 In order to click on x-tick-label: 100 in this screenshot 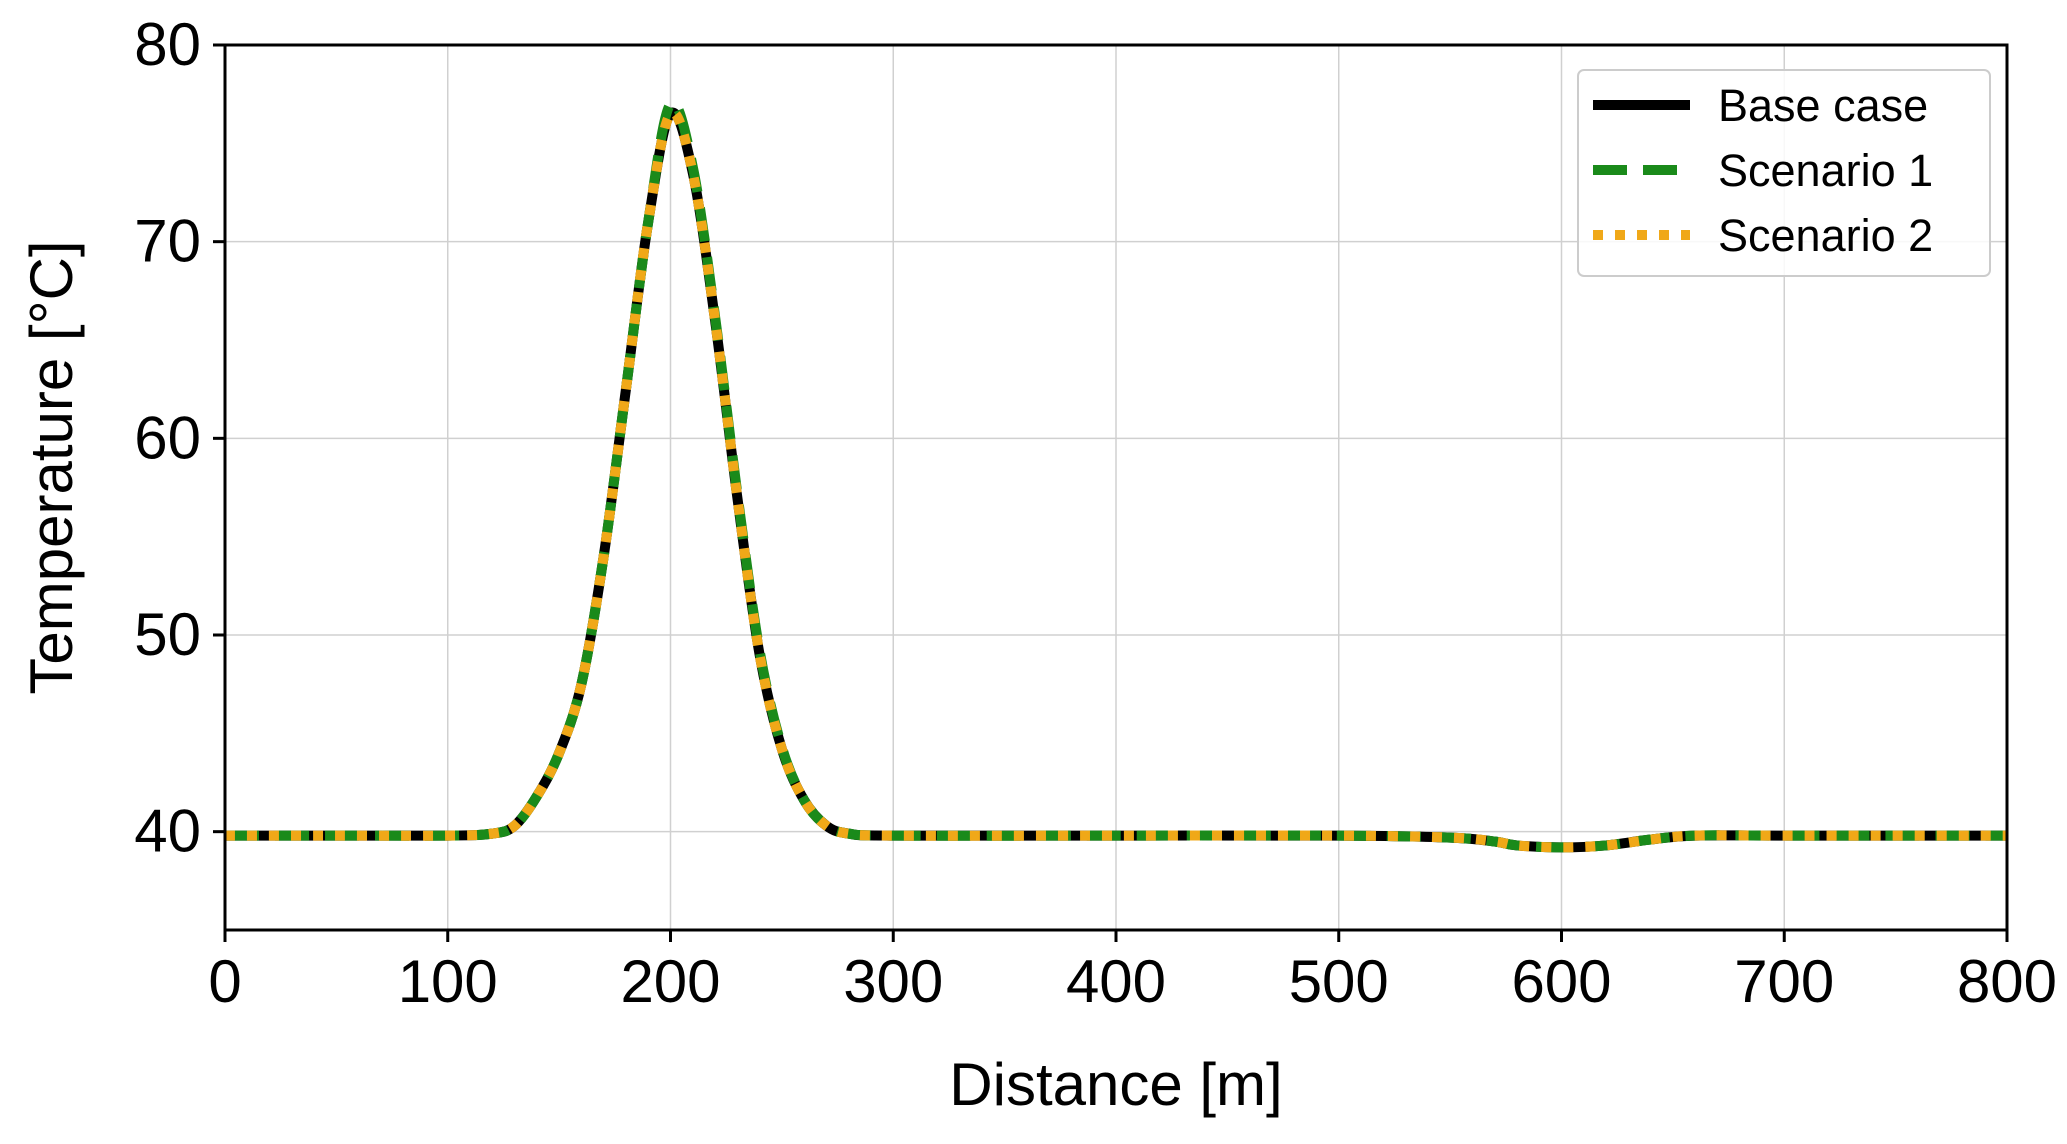, I will do `click(448, 981)`.